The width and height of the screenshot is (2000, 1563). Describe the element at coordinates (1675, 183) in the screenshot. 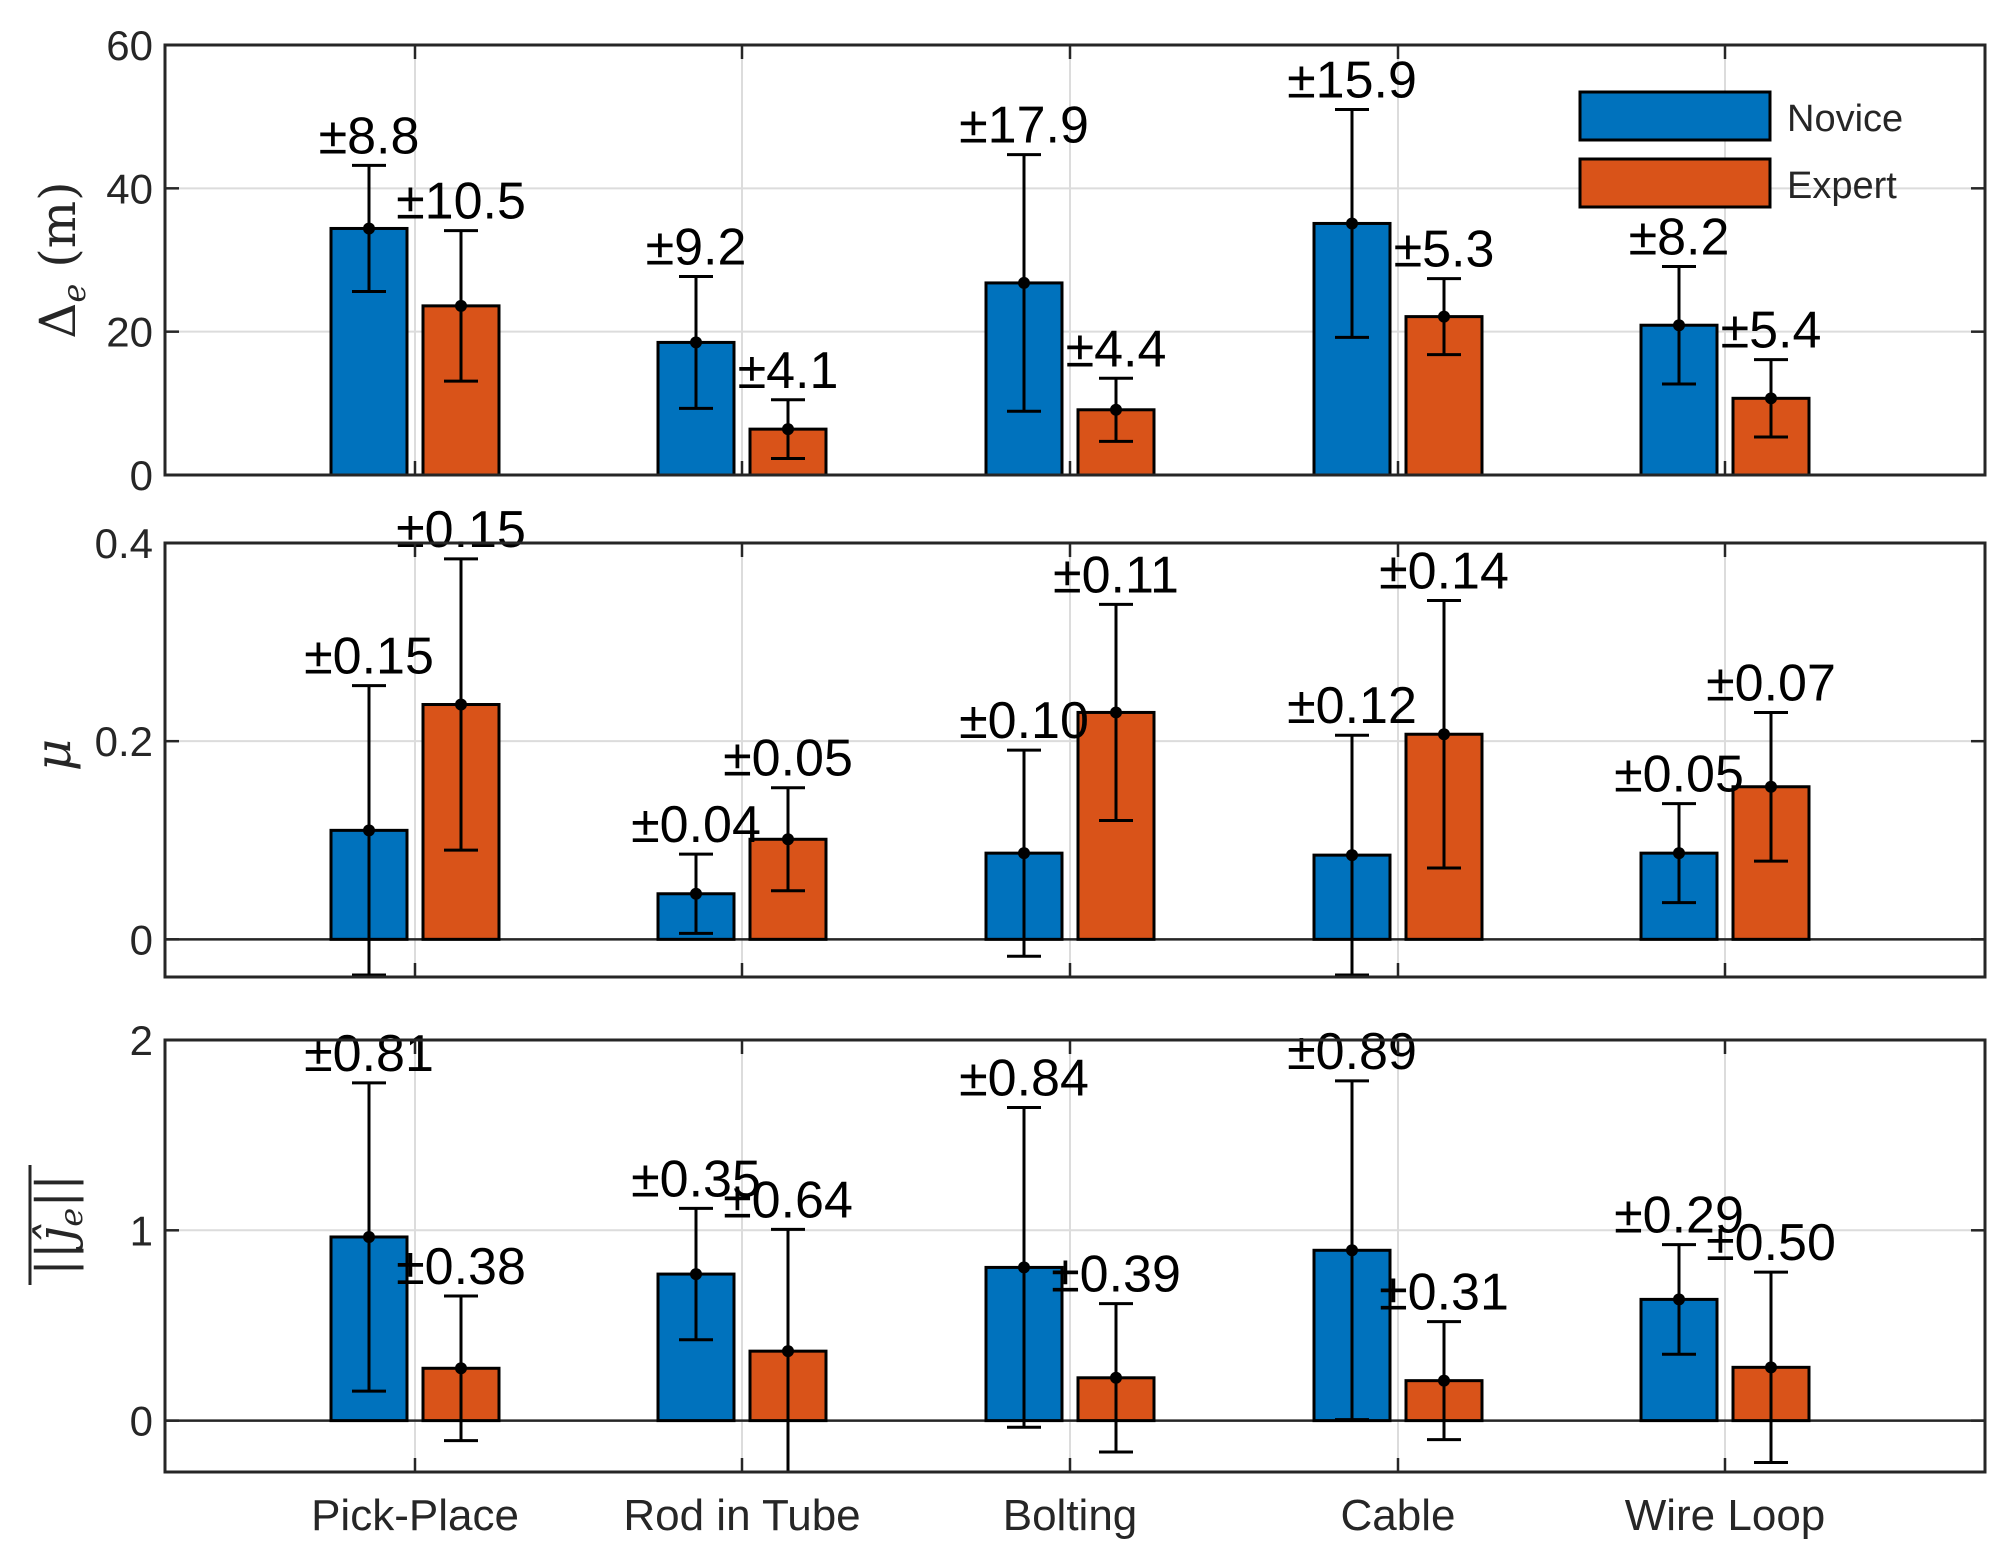

I see `legend-swatch-expert` at that location.